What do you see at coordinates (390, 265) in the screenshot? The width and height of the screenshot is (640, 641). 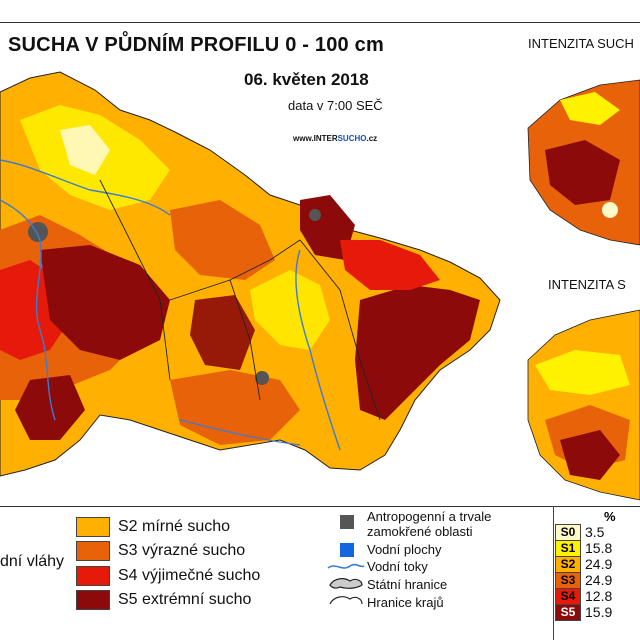 I see `s4-area-east` at bounding box center [390, 265].